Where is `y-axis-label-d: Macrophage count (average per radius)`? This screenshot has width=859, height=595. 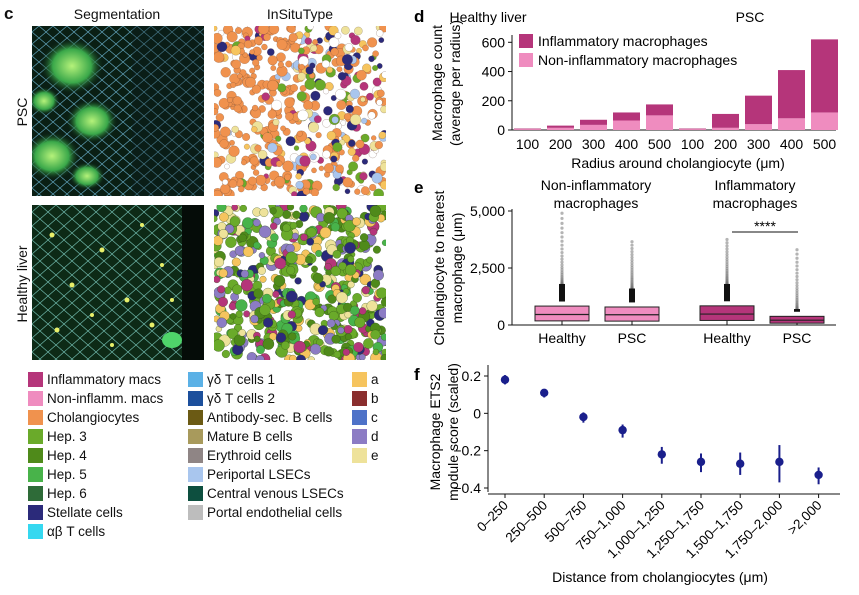
y-axis-label-d: Macrophage count (average per radius) is located at coordinates (446, 83).